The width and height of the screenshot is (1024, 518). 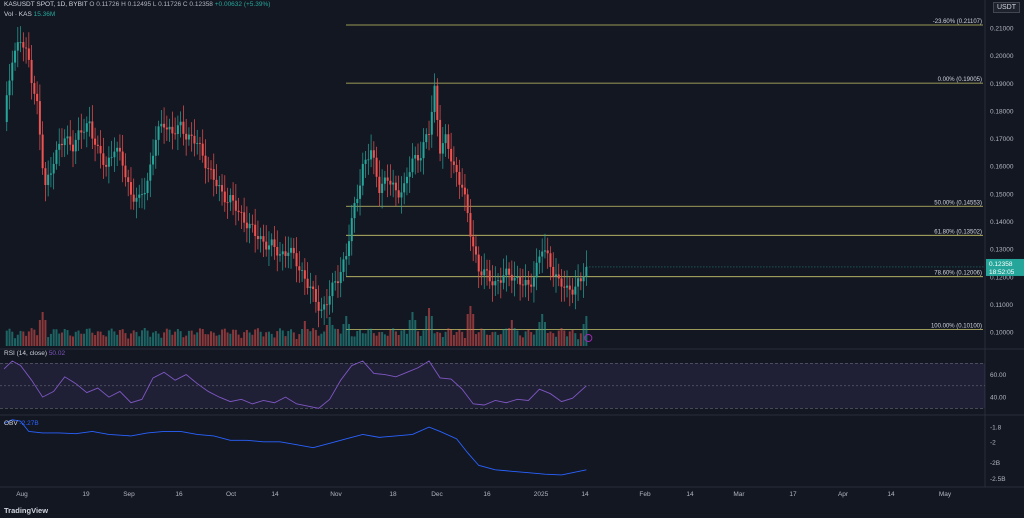 I want to click on fib-level-label: 0.00% (0.19005), so click(x=960, y=80).